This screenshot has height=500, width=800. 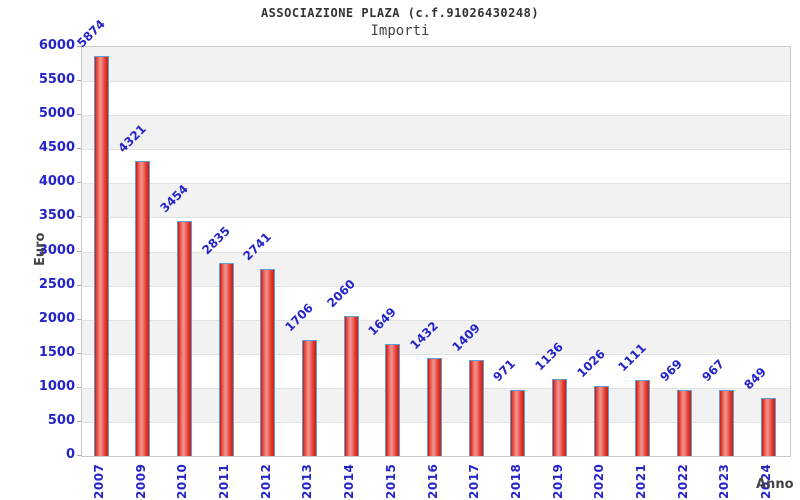 I want to click on y-tick-label: 4500, so click(x=56, y=148).